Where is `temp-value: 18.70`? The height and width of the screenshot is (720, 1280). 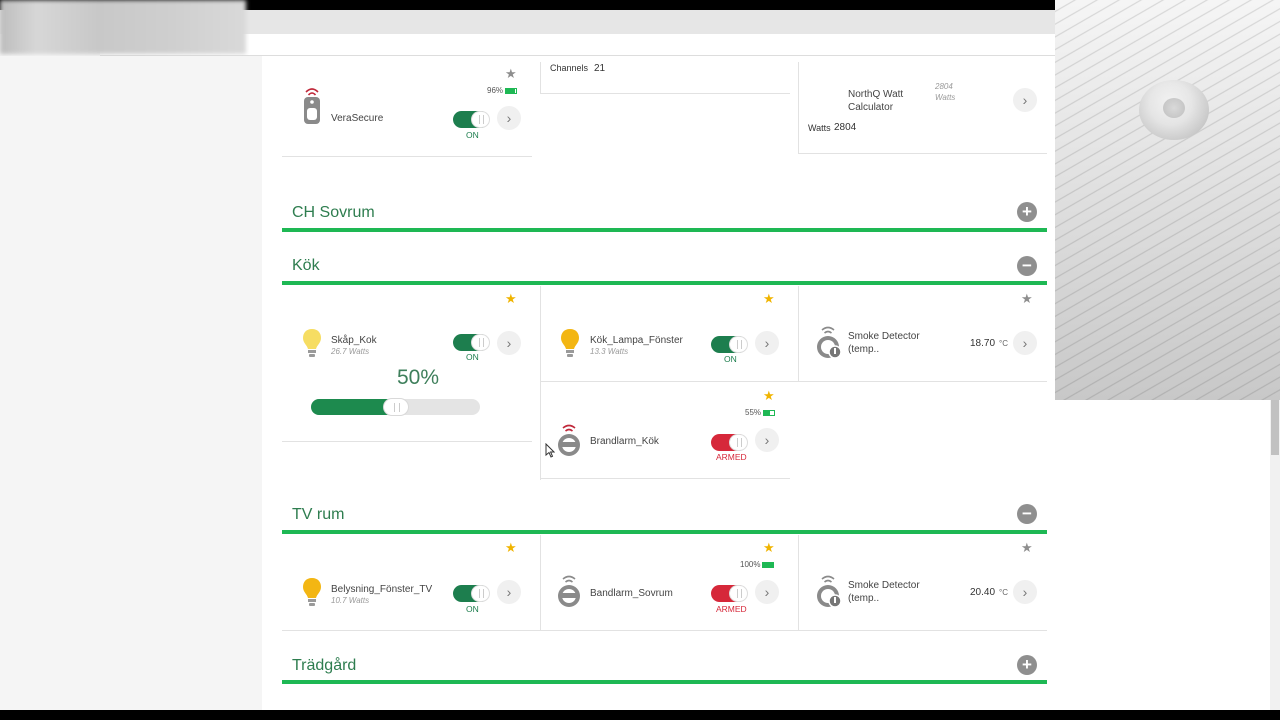 temp-value: 18.70 is located at coordinates (983, 343).